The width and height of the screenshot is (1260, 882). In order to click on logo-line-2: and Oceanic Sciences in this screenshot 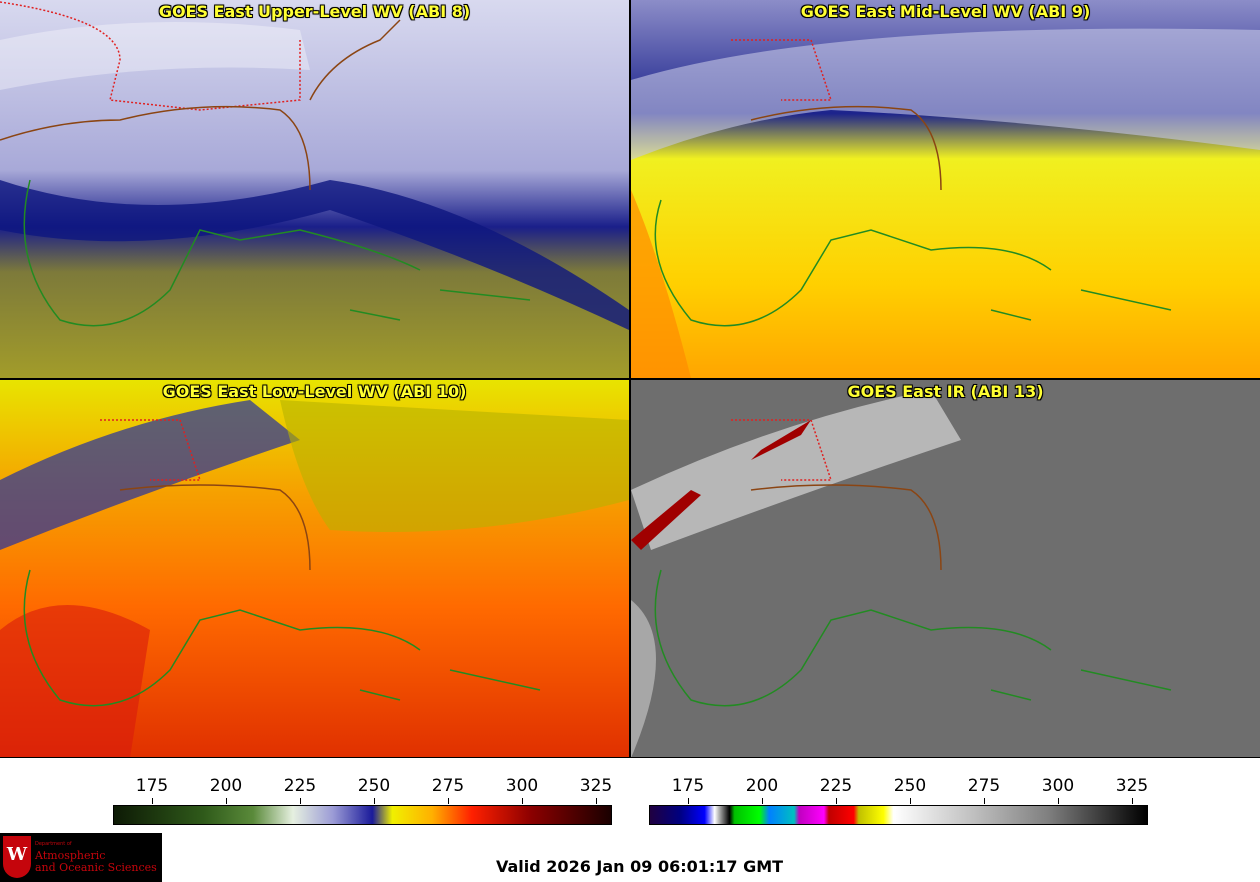, I will do `click(96, 867)`.